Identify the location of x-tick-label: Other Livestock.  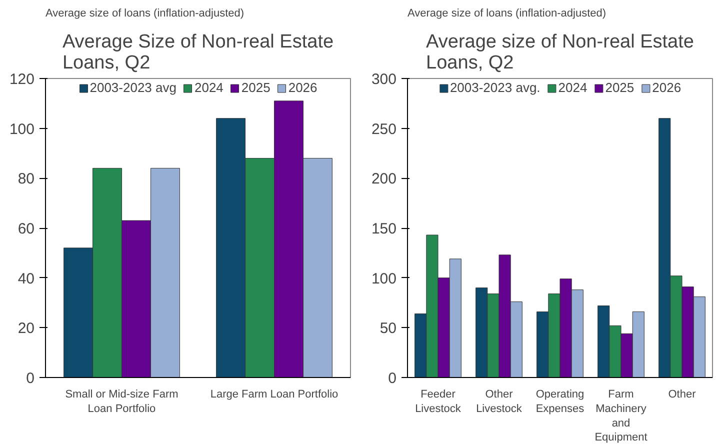
(499, 401).